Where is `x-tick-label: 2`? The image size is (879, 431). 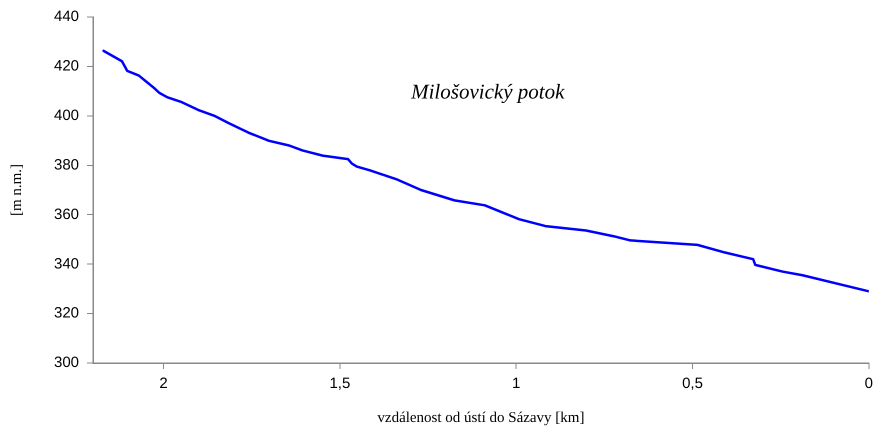
x-tick-label: 2 is located at coordinates (163, 383).